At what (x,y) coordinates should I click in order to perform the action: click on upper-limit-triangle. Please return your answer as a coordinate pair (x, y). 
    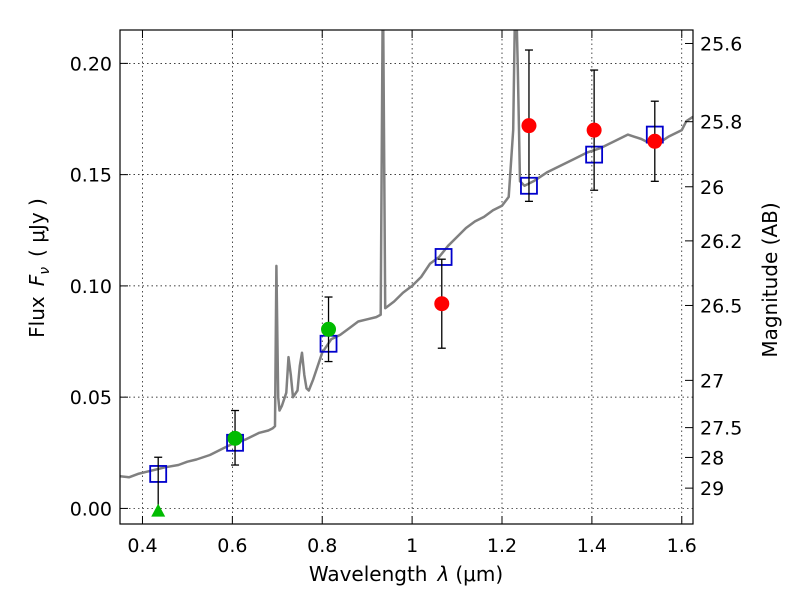
    Looking at the image, I should click on (158, 510).